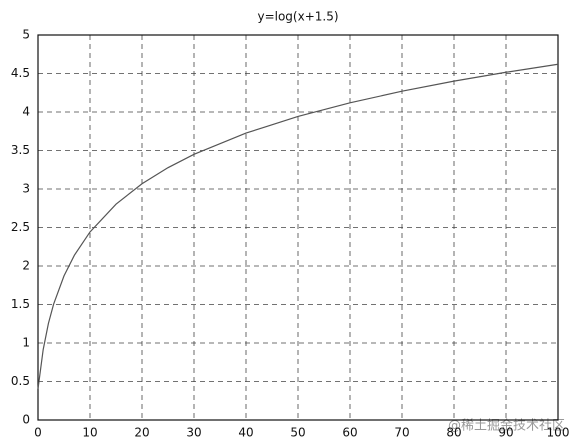 The width and height of the screenshot is (573, 442). I want to click on y-tick-label: 4.5, so click(20, 73).